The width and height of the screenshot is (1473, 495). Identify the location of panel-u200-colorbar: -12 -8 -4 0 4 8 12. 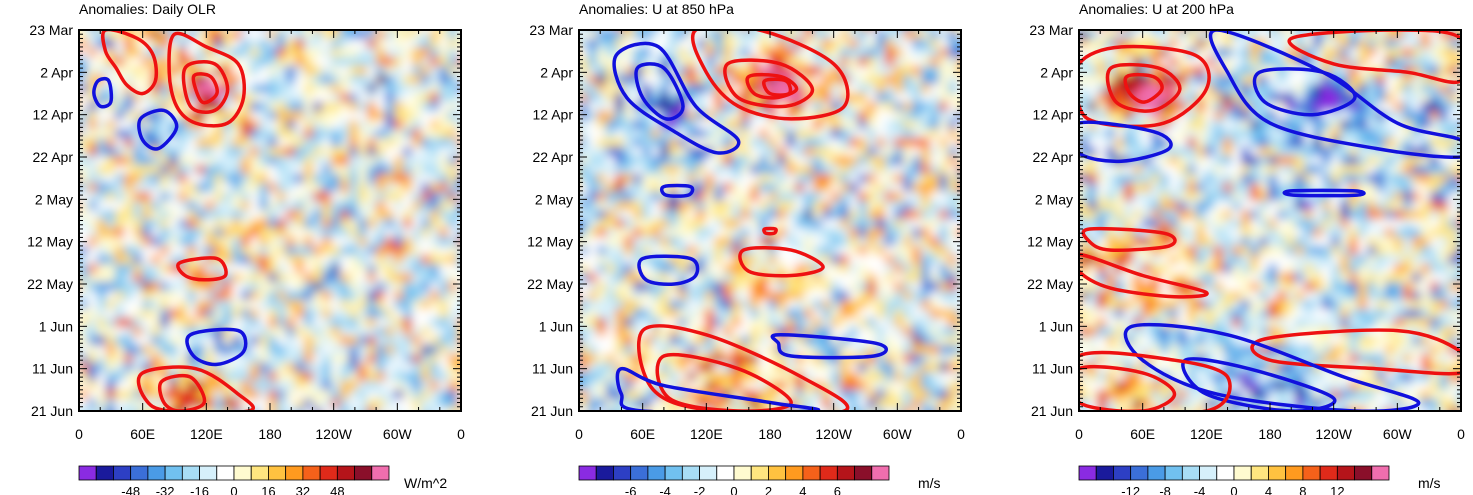
(1234, 480).